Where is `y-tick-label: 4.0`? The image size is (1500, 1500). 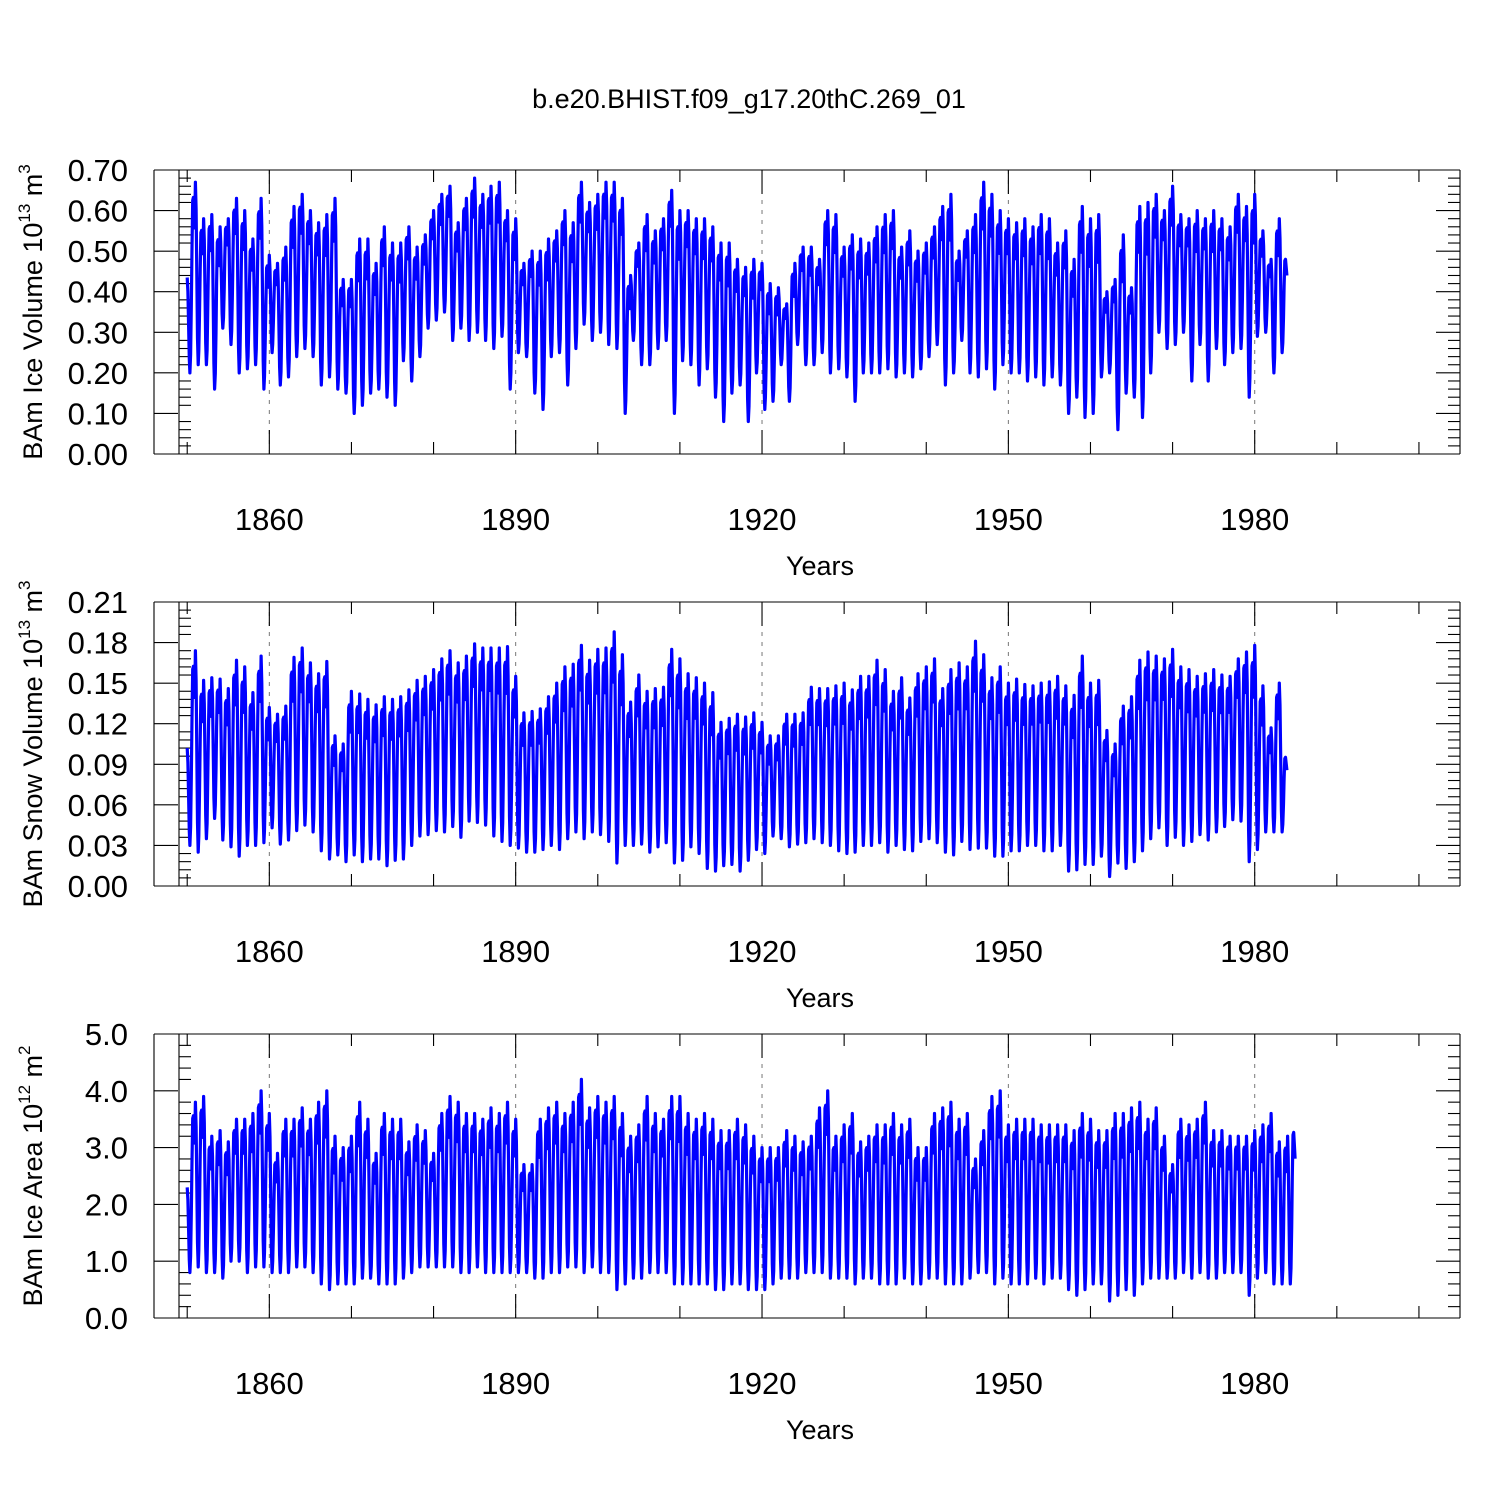 y-tick-label: 4.0 is located at coordinates (106, 1091).